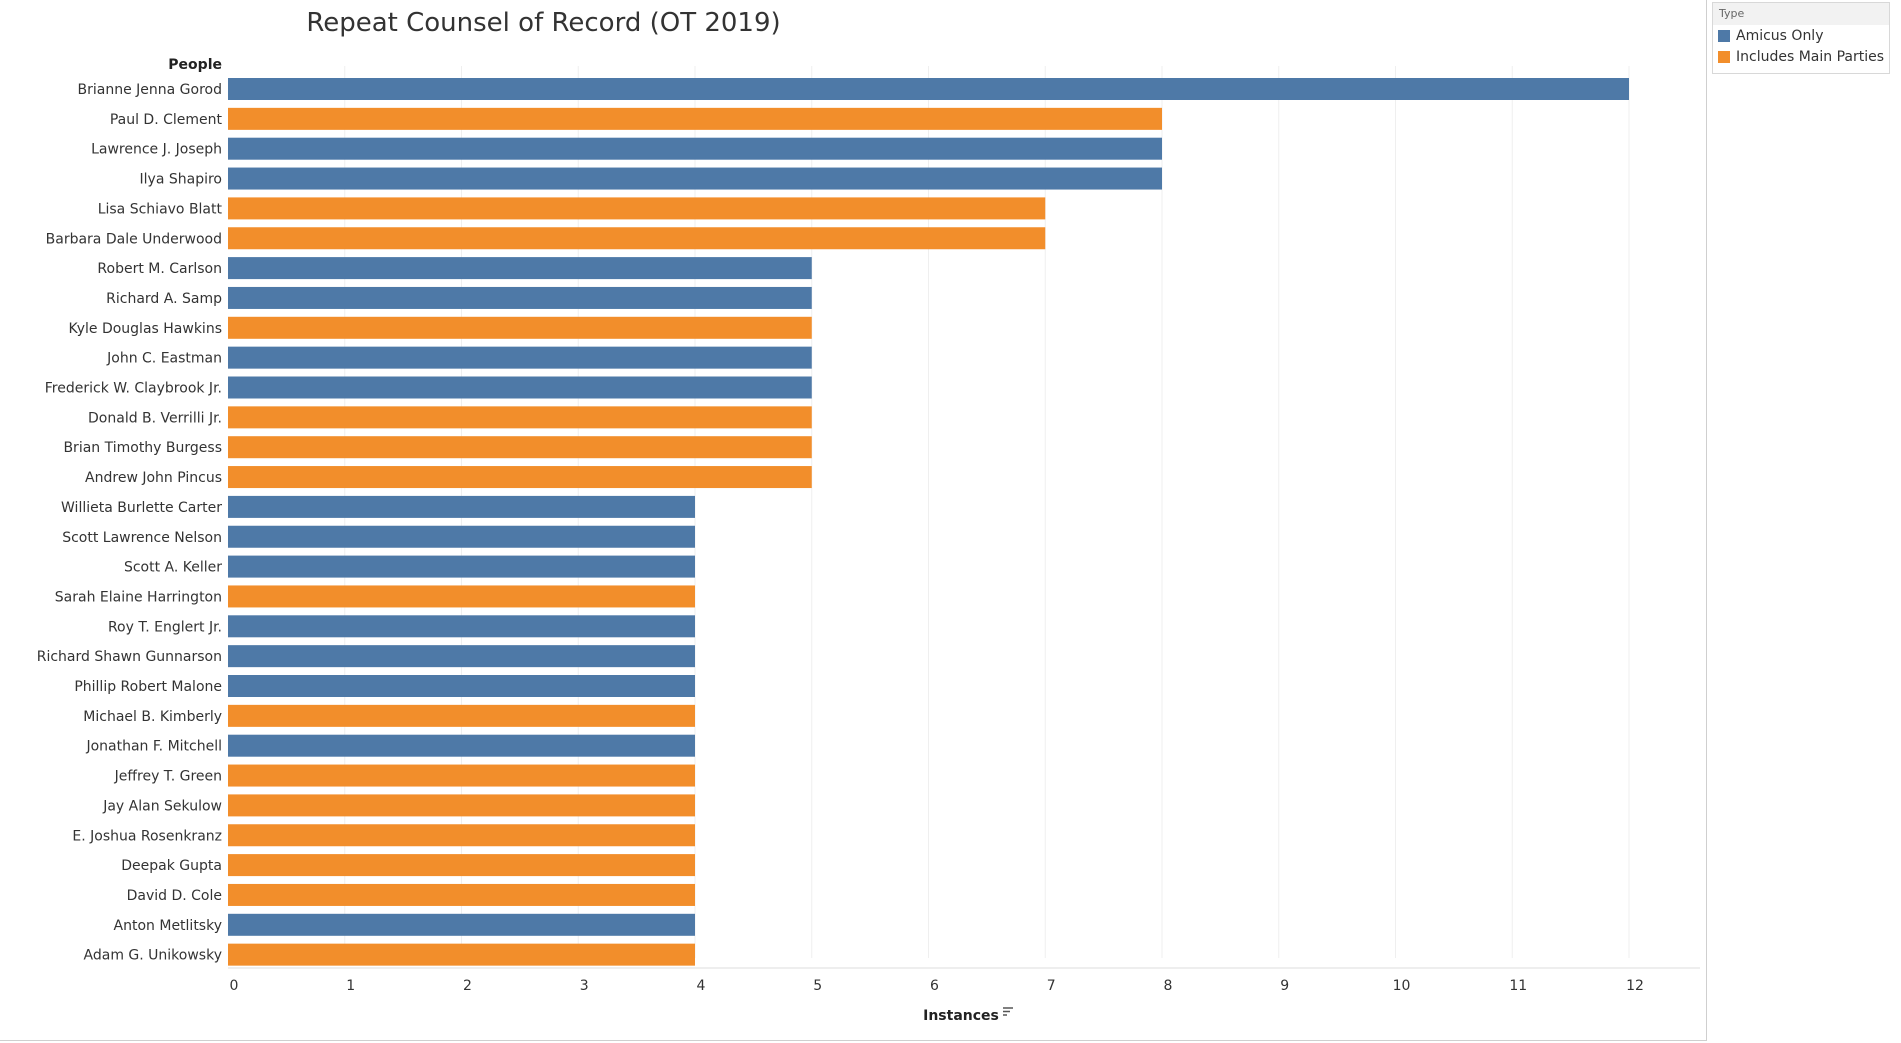 This screenshot has height=1043, width=1901. Describe the element at coordinates (1801, 14) in the screenshot. I see `legend-title: Type` at that location.